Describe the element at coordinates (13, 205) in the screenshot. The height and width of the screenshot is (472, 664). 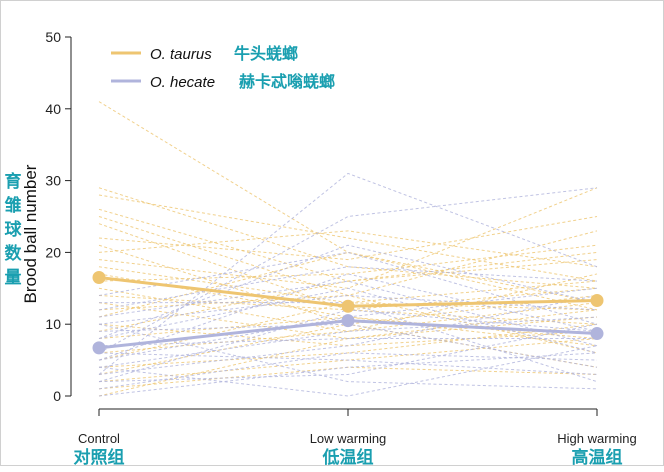
I see `y-axis-label-cn-char: 雏` at that location.